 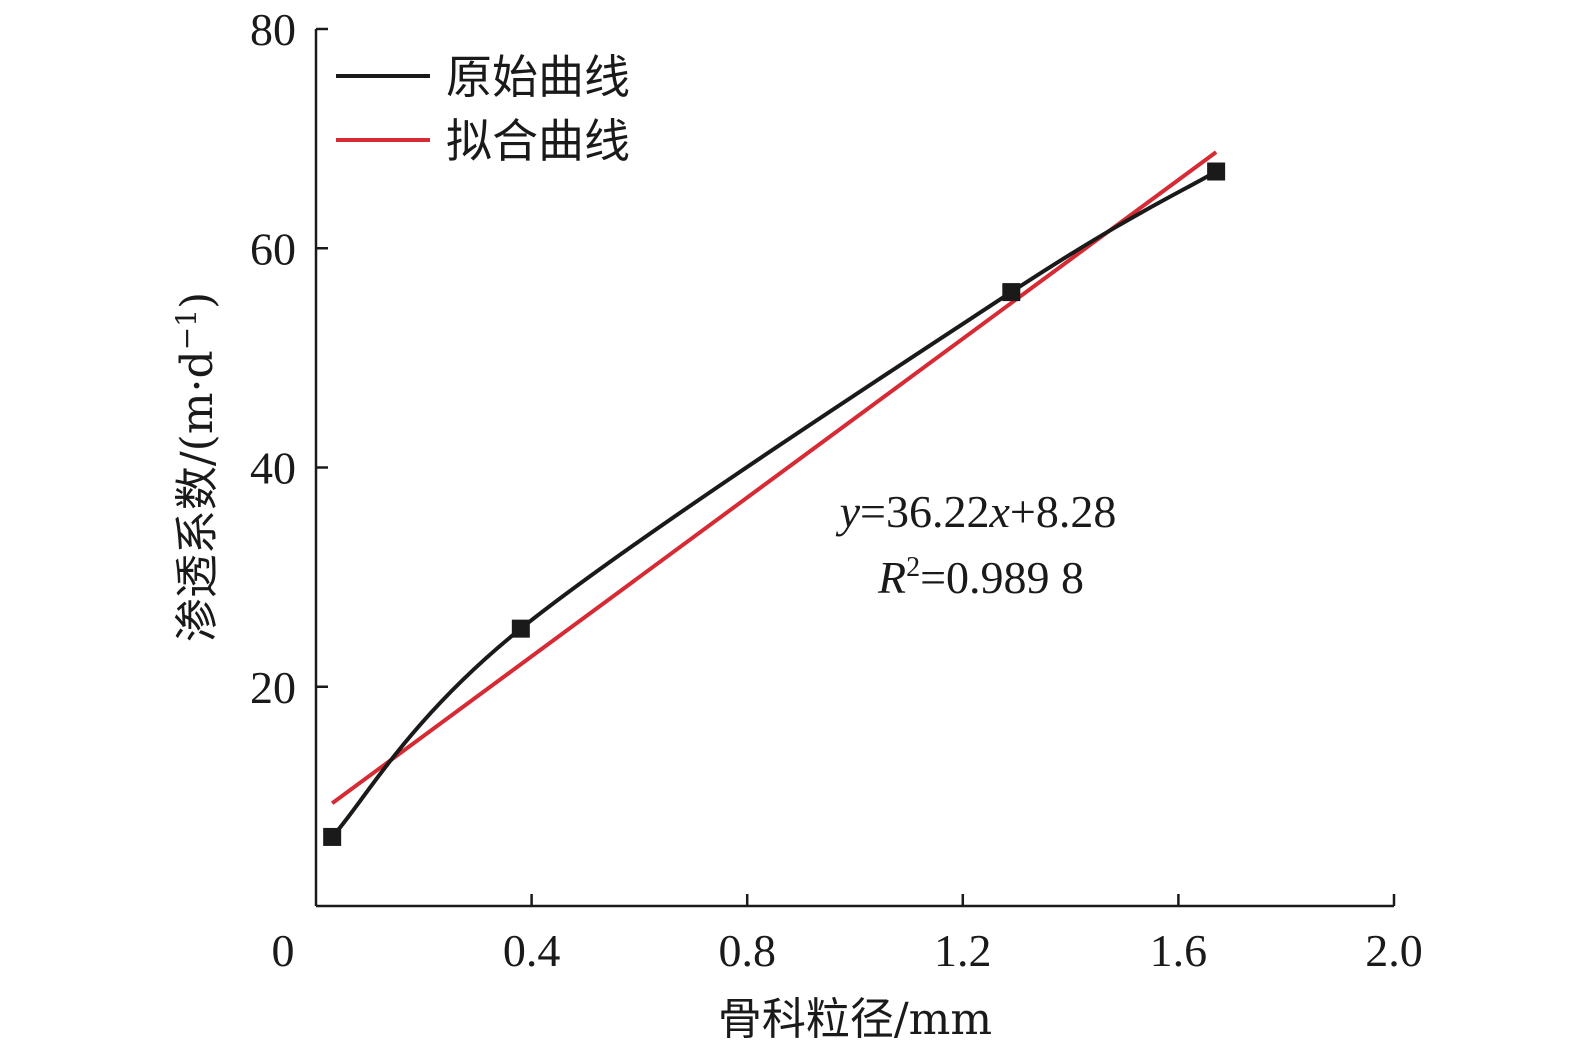 What do you see at coordinates (1394, 950) in the screenshot?
I see `x-tick-label: 2.0` at bounding box center [1394, 950].